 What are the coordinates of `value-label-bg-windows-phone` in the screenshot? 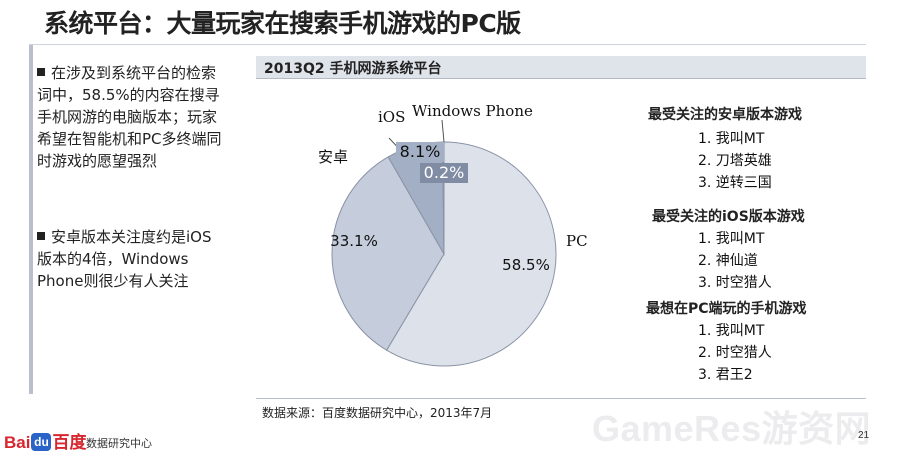 It's located at (444, 173).